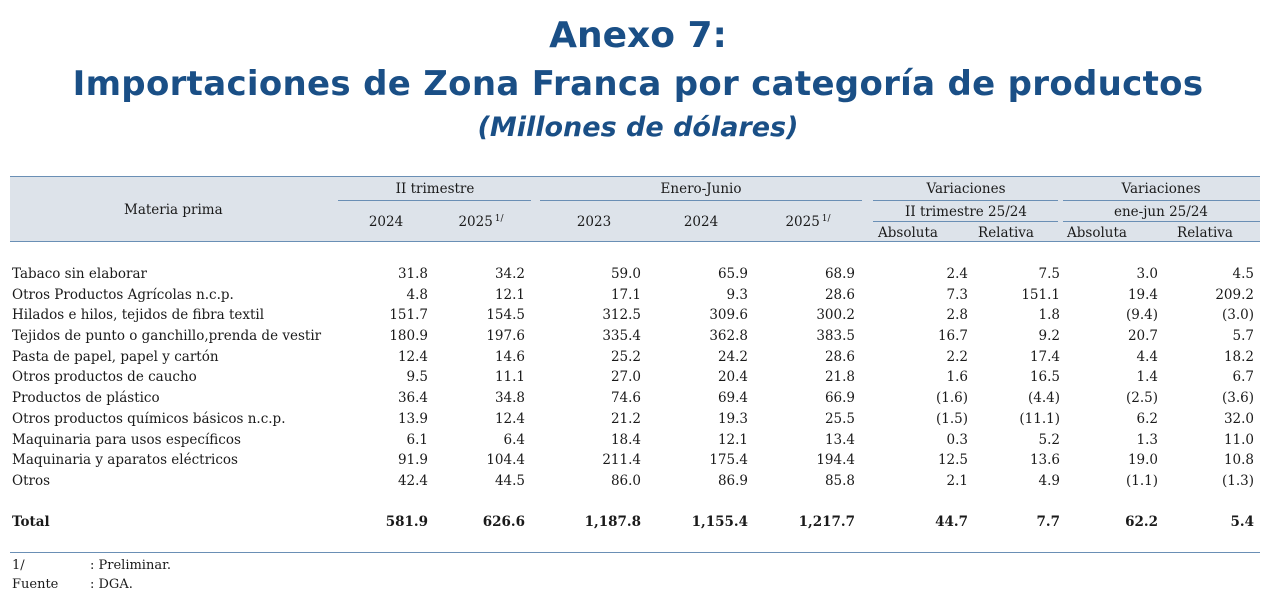 The width and height of the screenshot is (1276, 606). What do you see at coordinates (835, 336) in the screenshot?
I see `cell-ej-2025: 383.5` at bounding box center [835, 336].